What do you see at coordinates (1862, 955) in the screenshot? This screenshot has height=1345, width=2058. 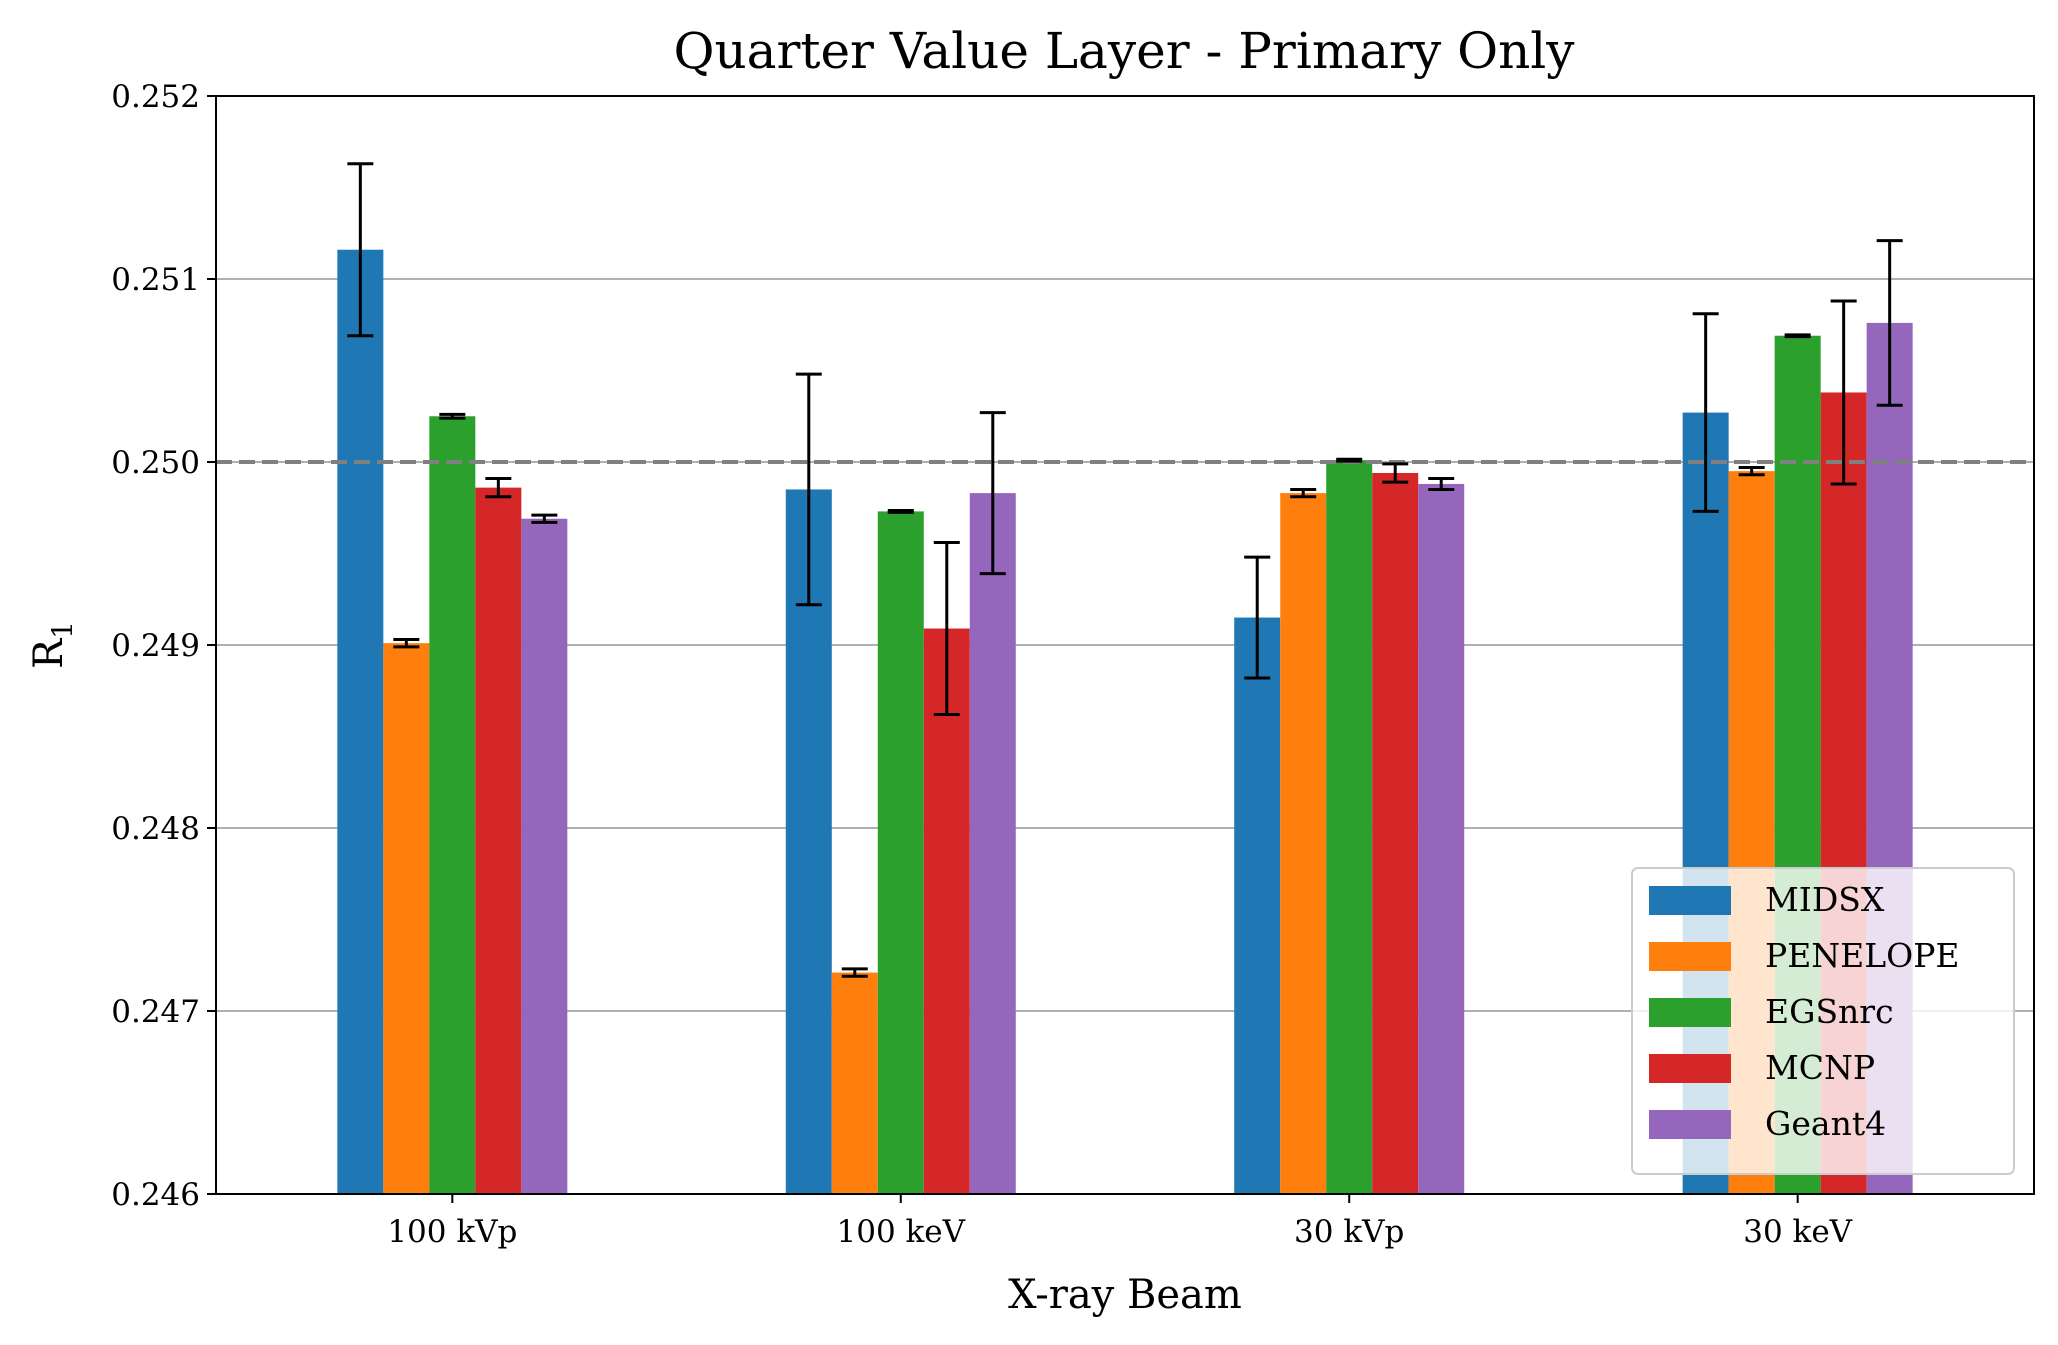 I see `legend-label: PENELOPE` at bounding box center [1862, 955].